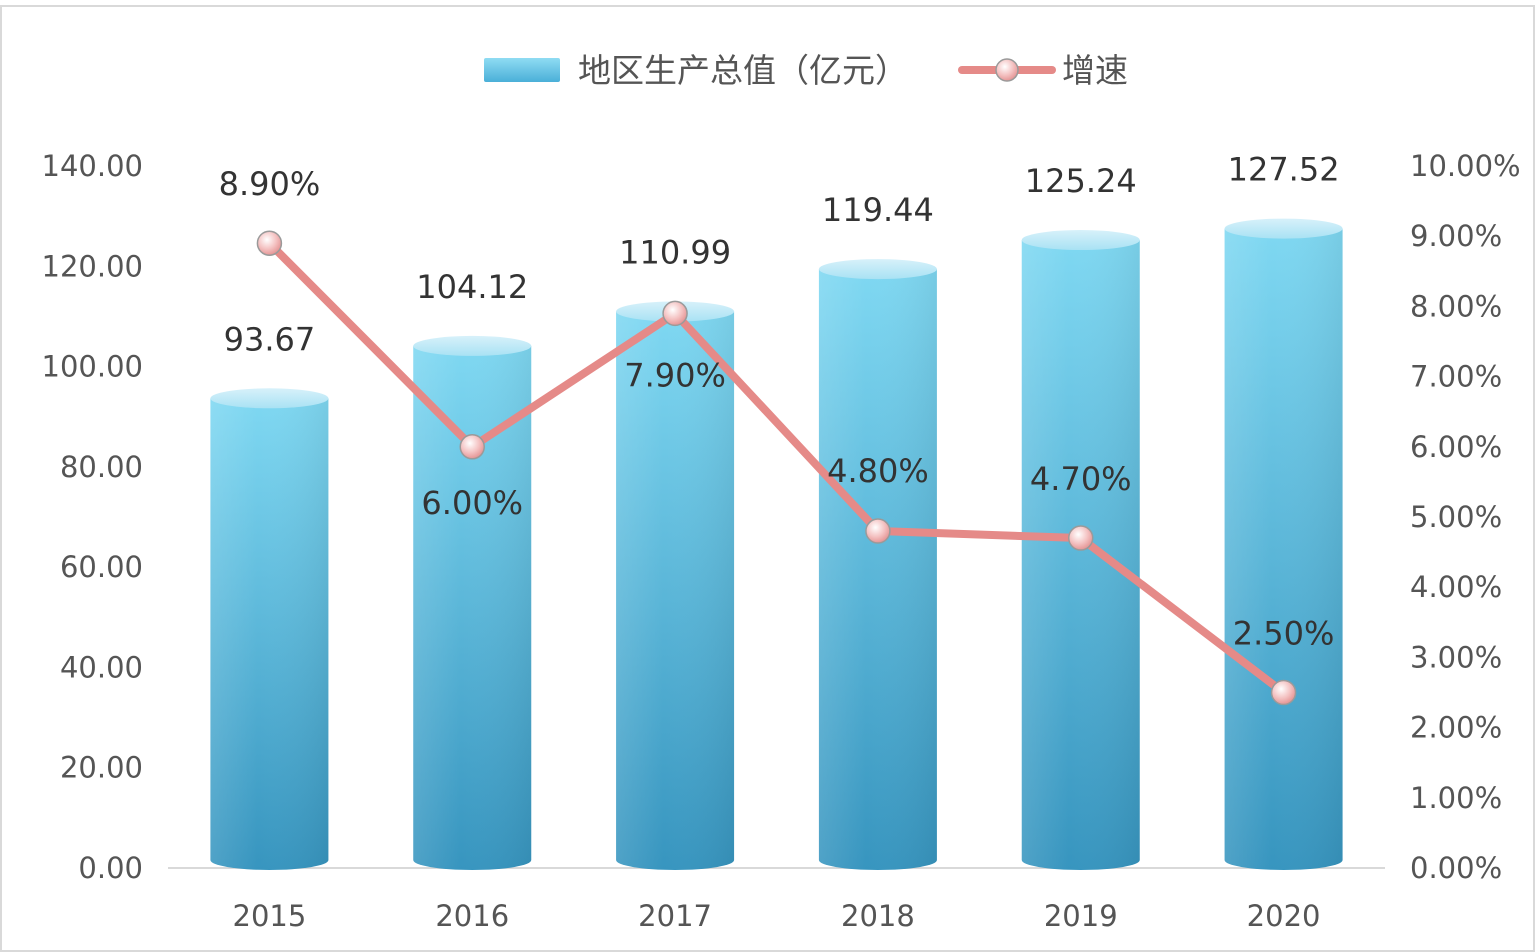 Image resolution: width=1535 pixels, height=952 pixels. What do you see at coordinates (1456, 236) in the screenshot?
I see `y-tick-label-right: 9.00%` at bounding box center [1456, 236].